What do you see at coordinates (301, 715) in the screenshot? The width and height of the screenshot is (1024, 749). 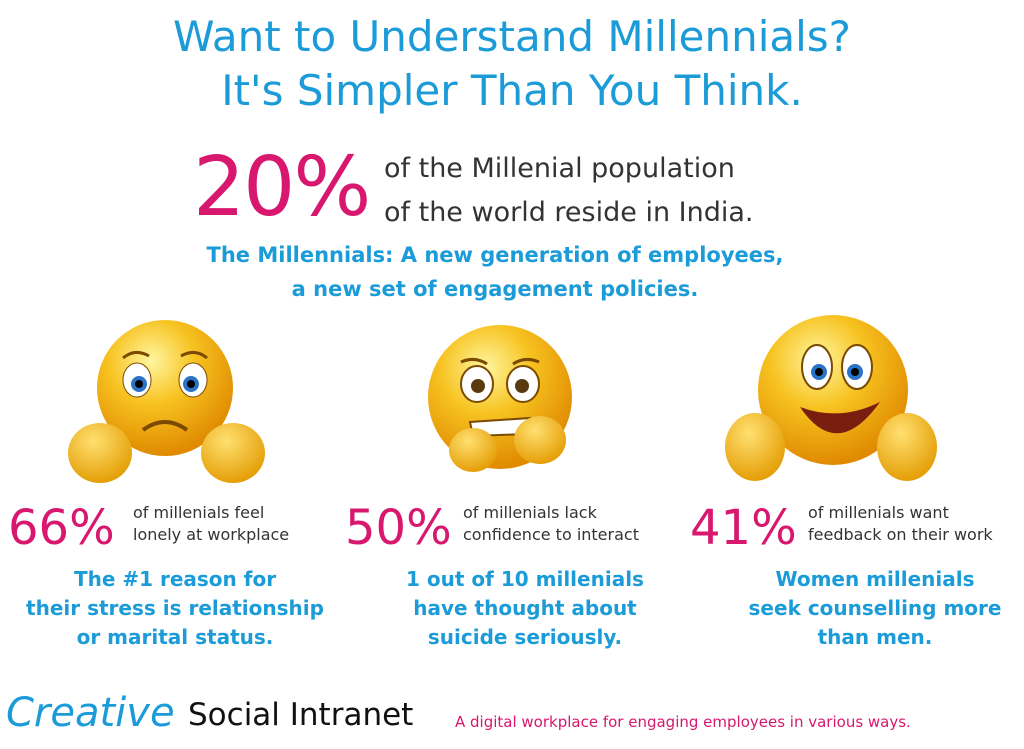 I see `product: Social Intranet` at bounding box center [301, 715].